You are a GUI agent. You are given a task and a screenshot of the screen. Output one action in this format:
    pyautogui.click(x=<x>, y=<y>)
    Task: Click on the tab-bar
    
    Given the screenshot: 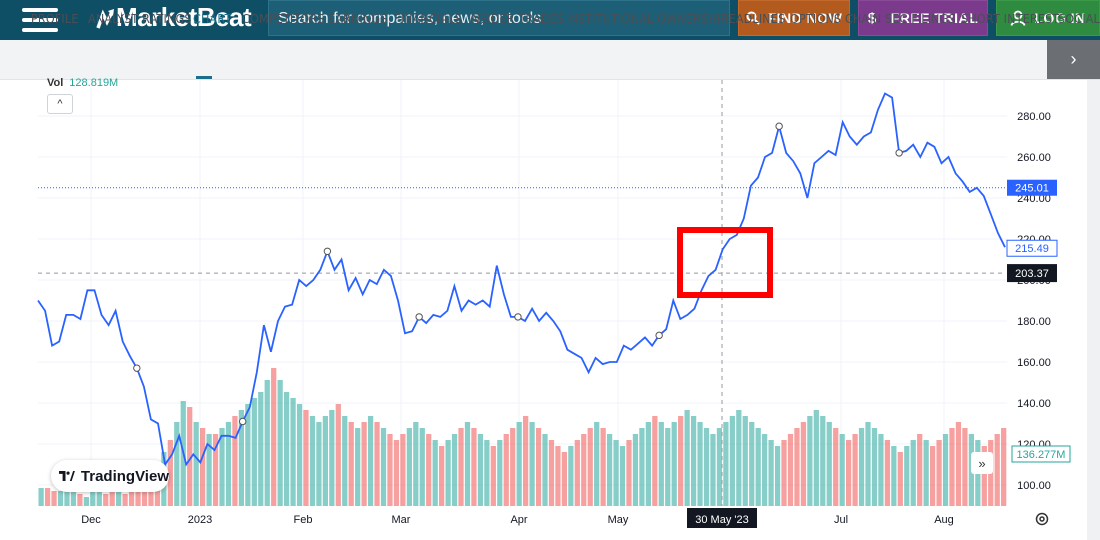 What is the action you would take?
    pyautogui.click(x=550, y=60)
    